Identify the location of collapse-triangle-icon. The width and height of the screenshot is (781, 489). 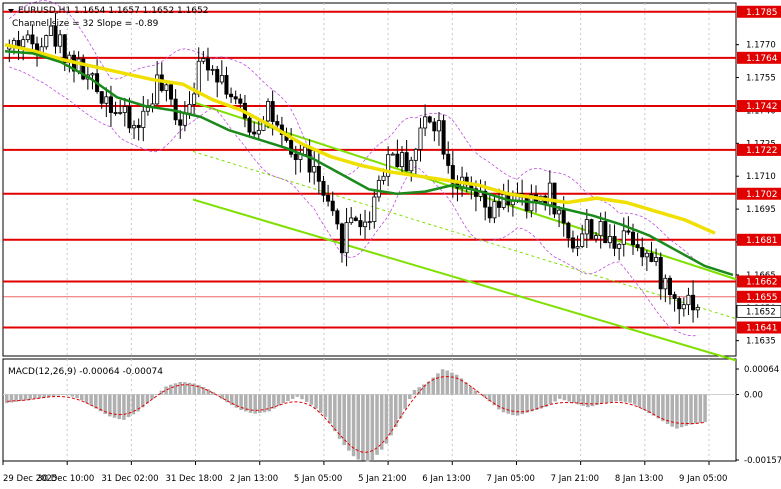
(11, 11).